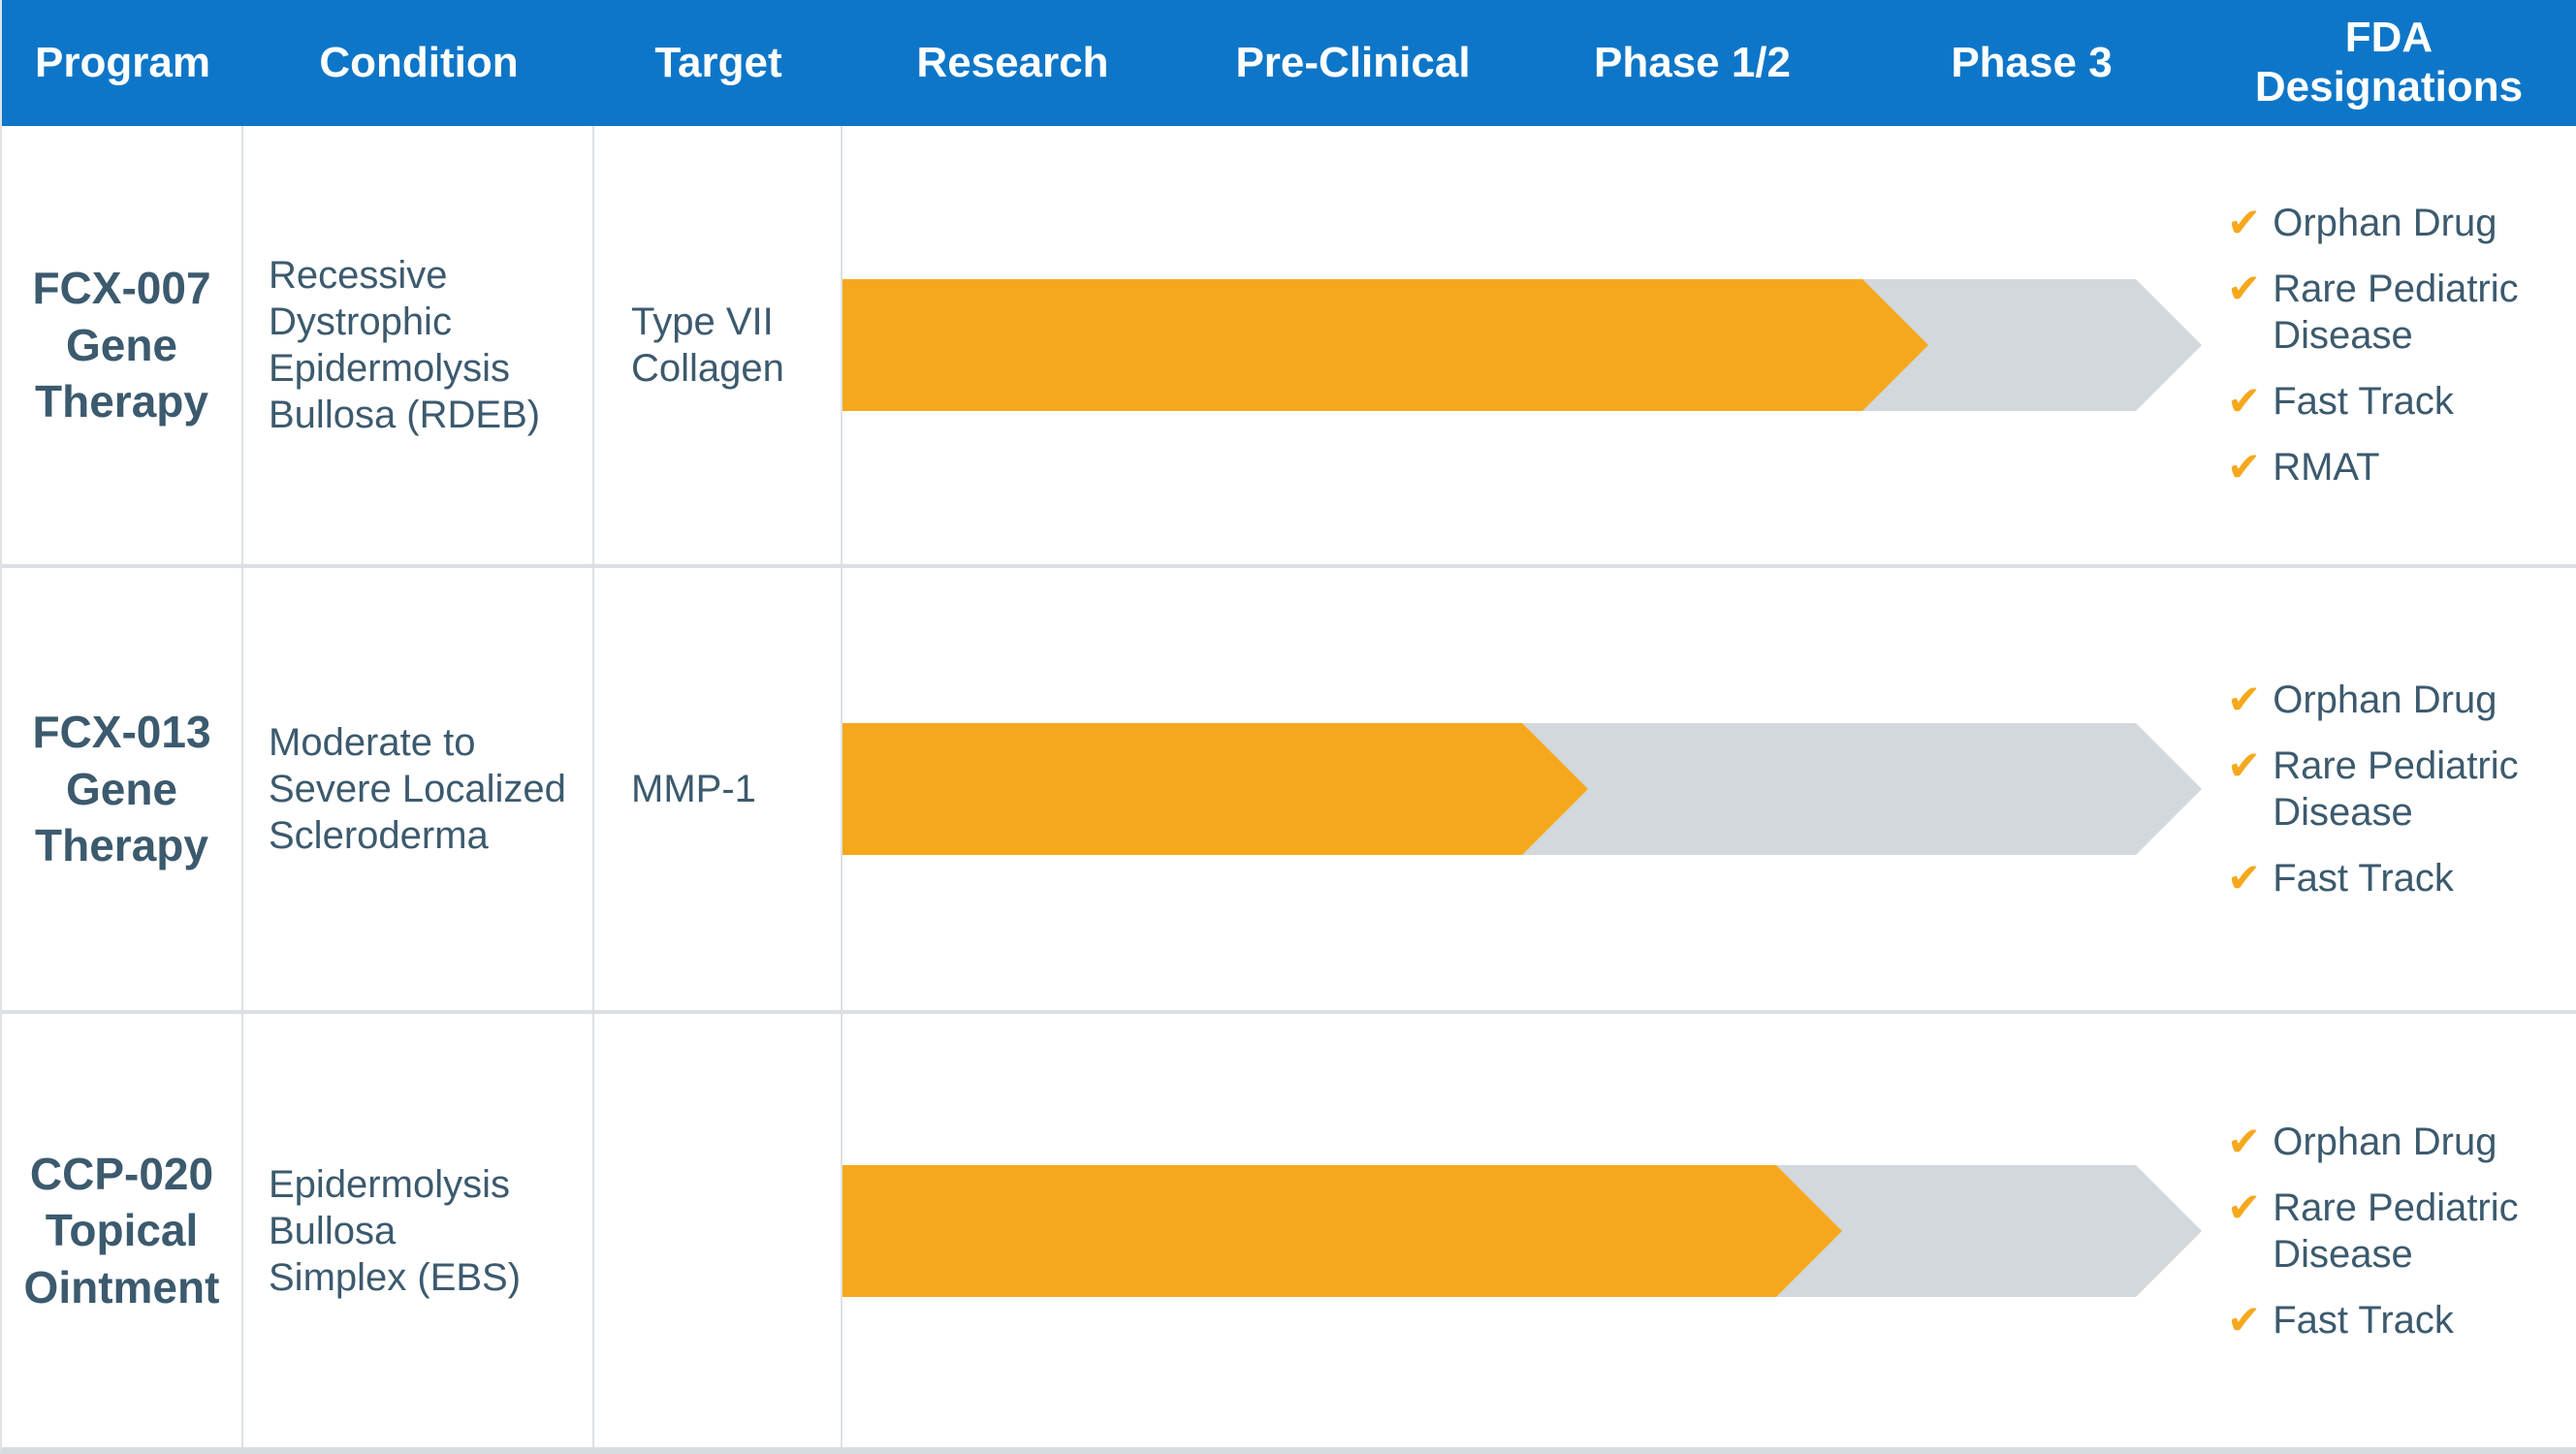  What do you see at coordinates (419, 1230) in the screenshot?
I see `condition-cell: Epidermolysis Bullosa Simplex (EBS)` at bounding box center [419, 1230].